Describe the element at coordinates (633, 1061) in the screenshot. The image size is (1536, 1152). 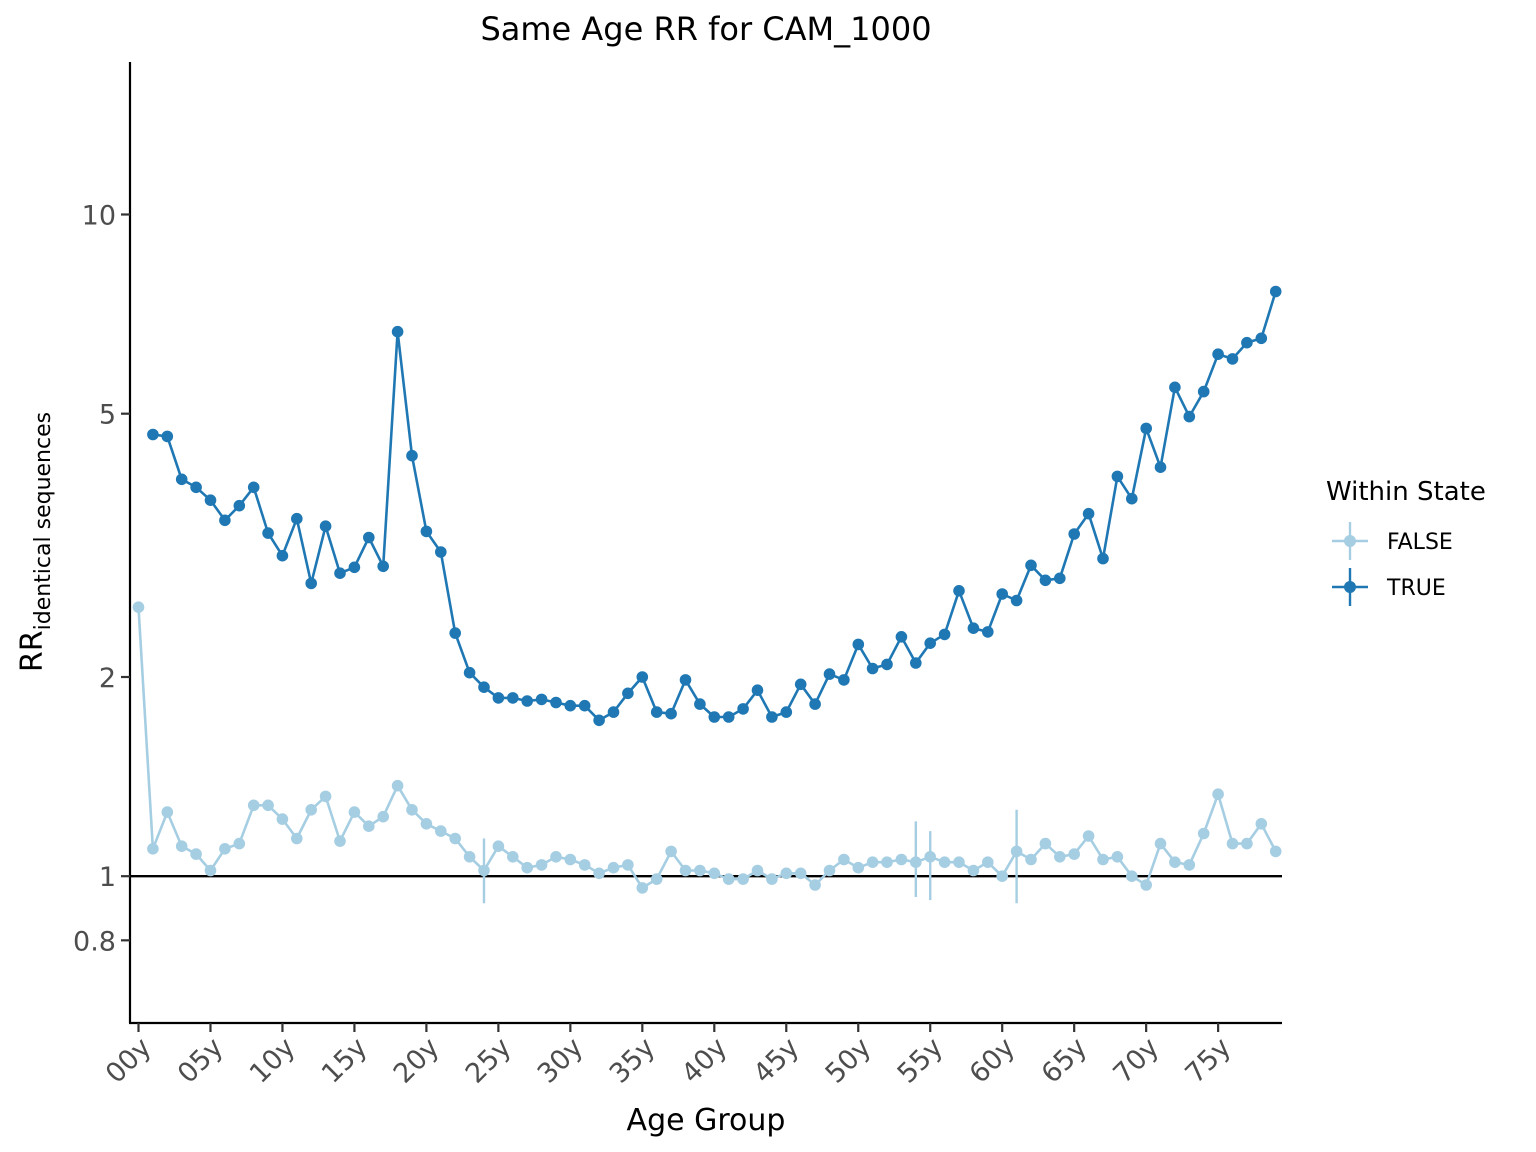
I see `x-tick-label: 35y` at that location.